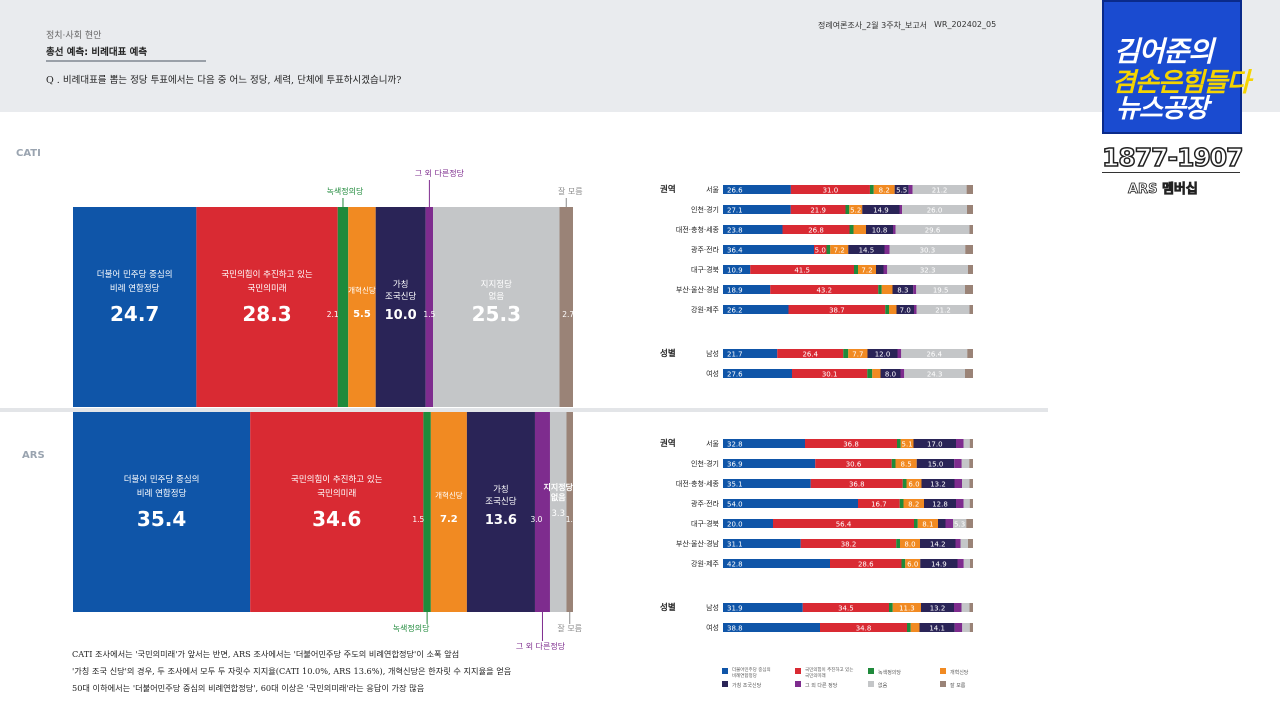 This screenshot has width=1280, height=704. What do you see at coordinates (97, 52) in the screenshot?
I see `report-subtitle: 총선 예측: 비례대표 예측` at bounding box center [97, 52].